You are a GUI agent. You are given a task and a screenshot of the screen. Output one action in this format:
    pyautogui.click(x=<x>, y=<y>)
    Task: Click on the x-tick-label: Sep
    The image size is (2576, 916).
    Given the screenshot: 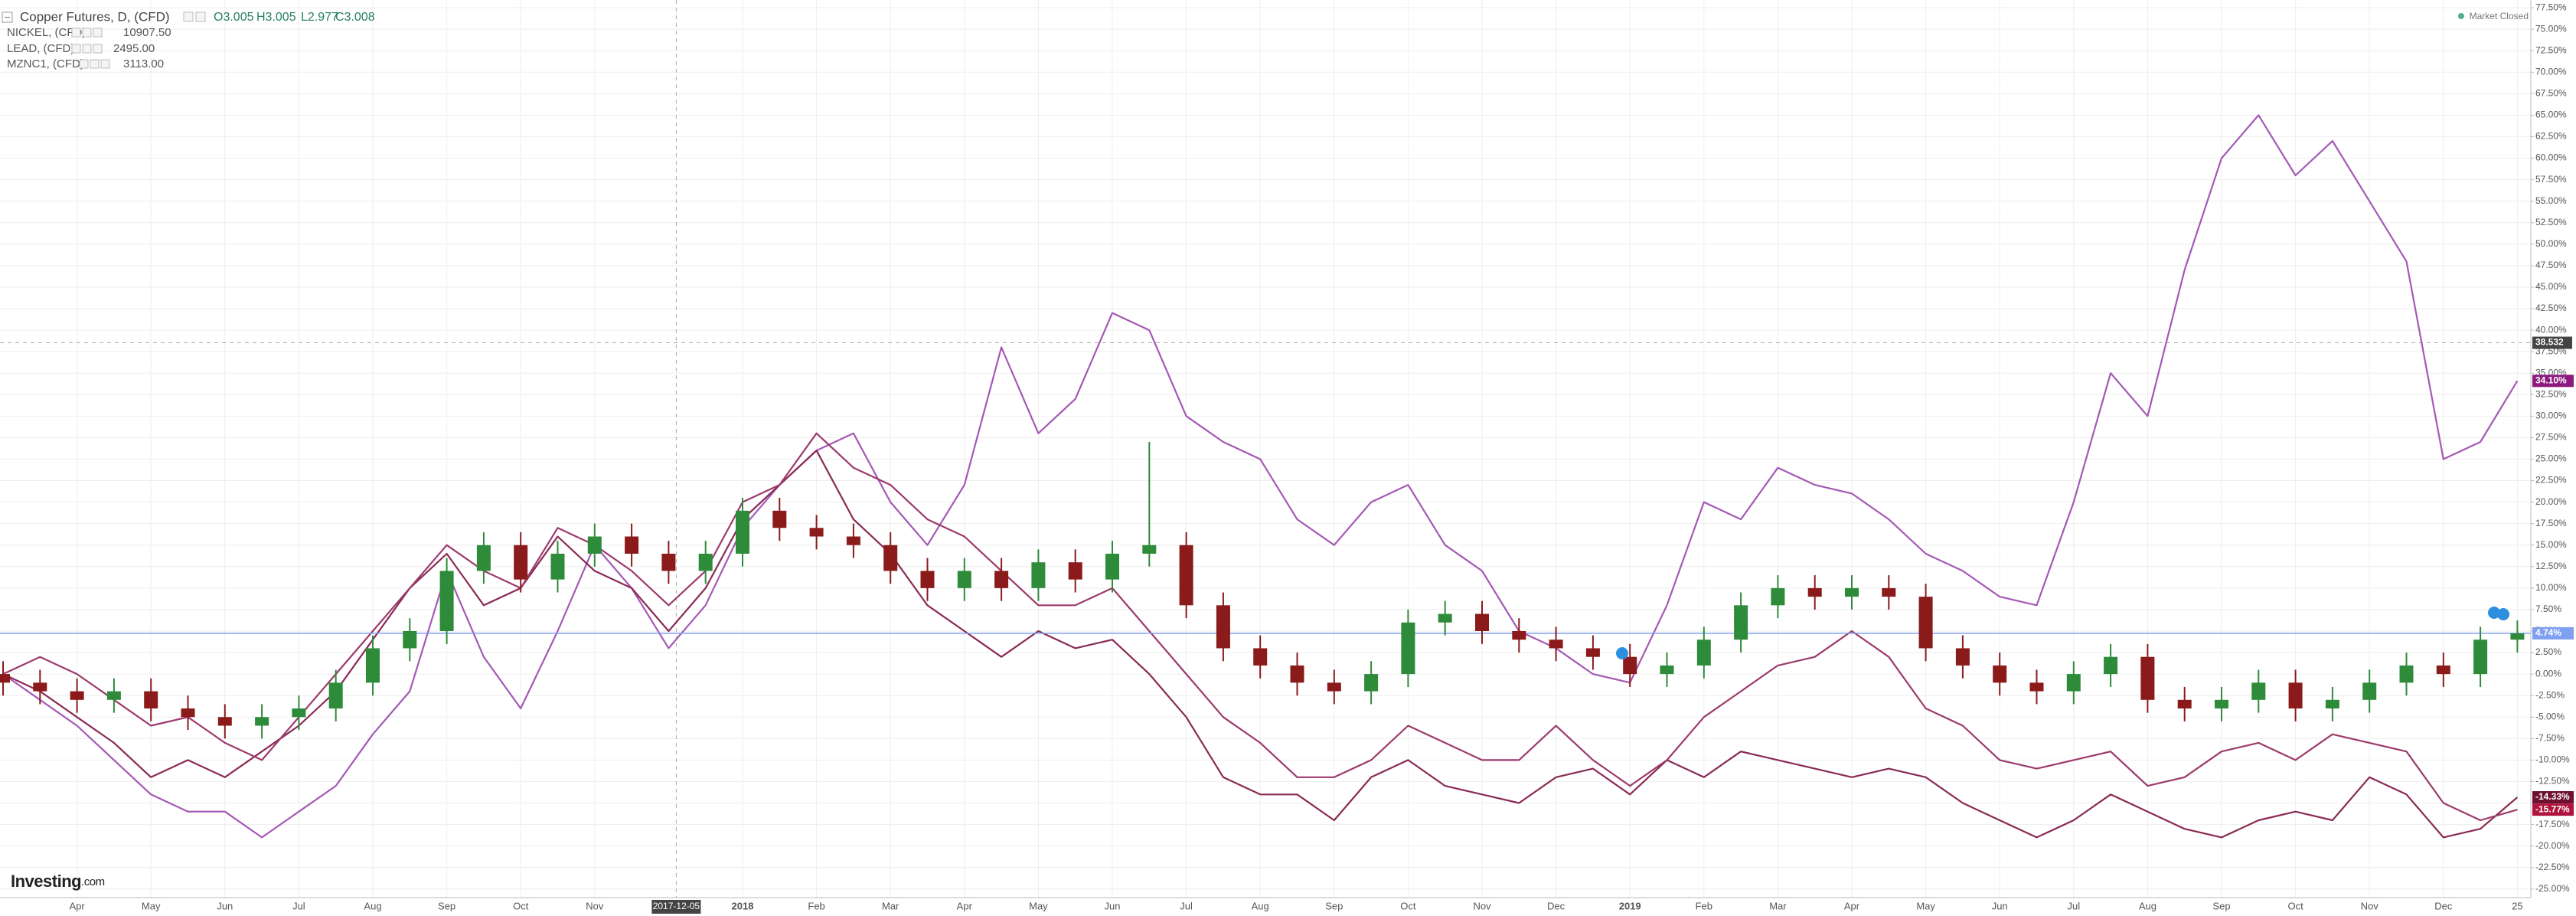 What is the action you would take?
    pyautogui.click(x=447, y=906)
    